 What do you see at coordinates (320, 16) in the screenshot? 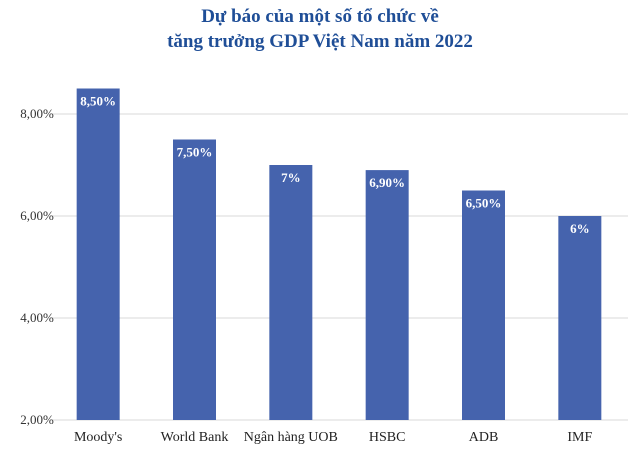
I see `chart-title-line-1: Dự báo của một số tổ chức về` at bounding box center [320, 16].